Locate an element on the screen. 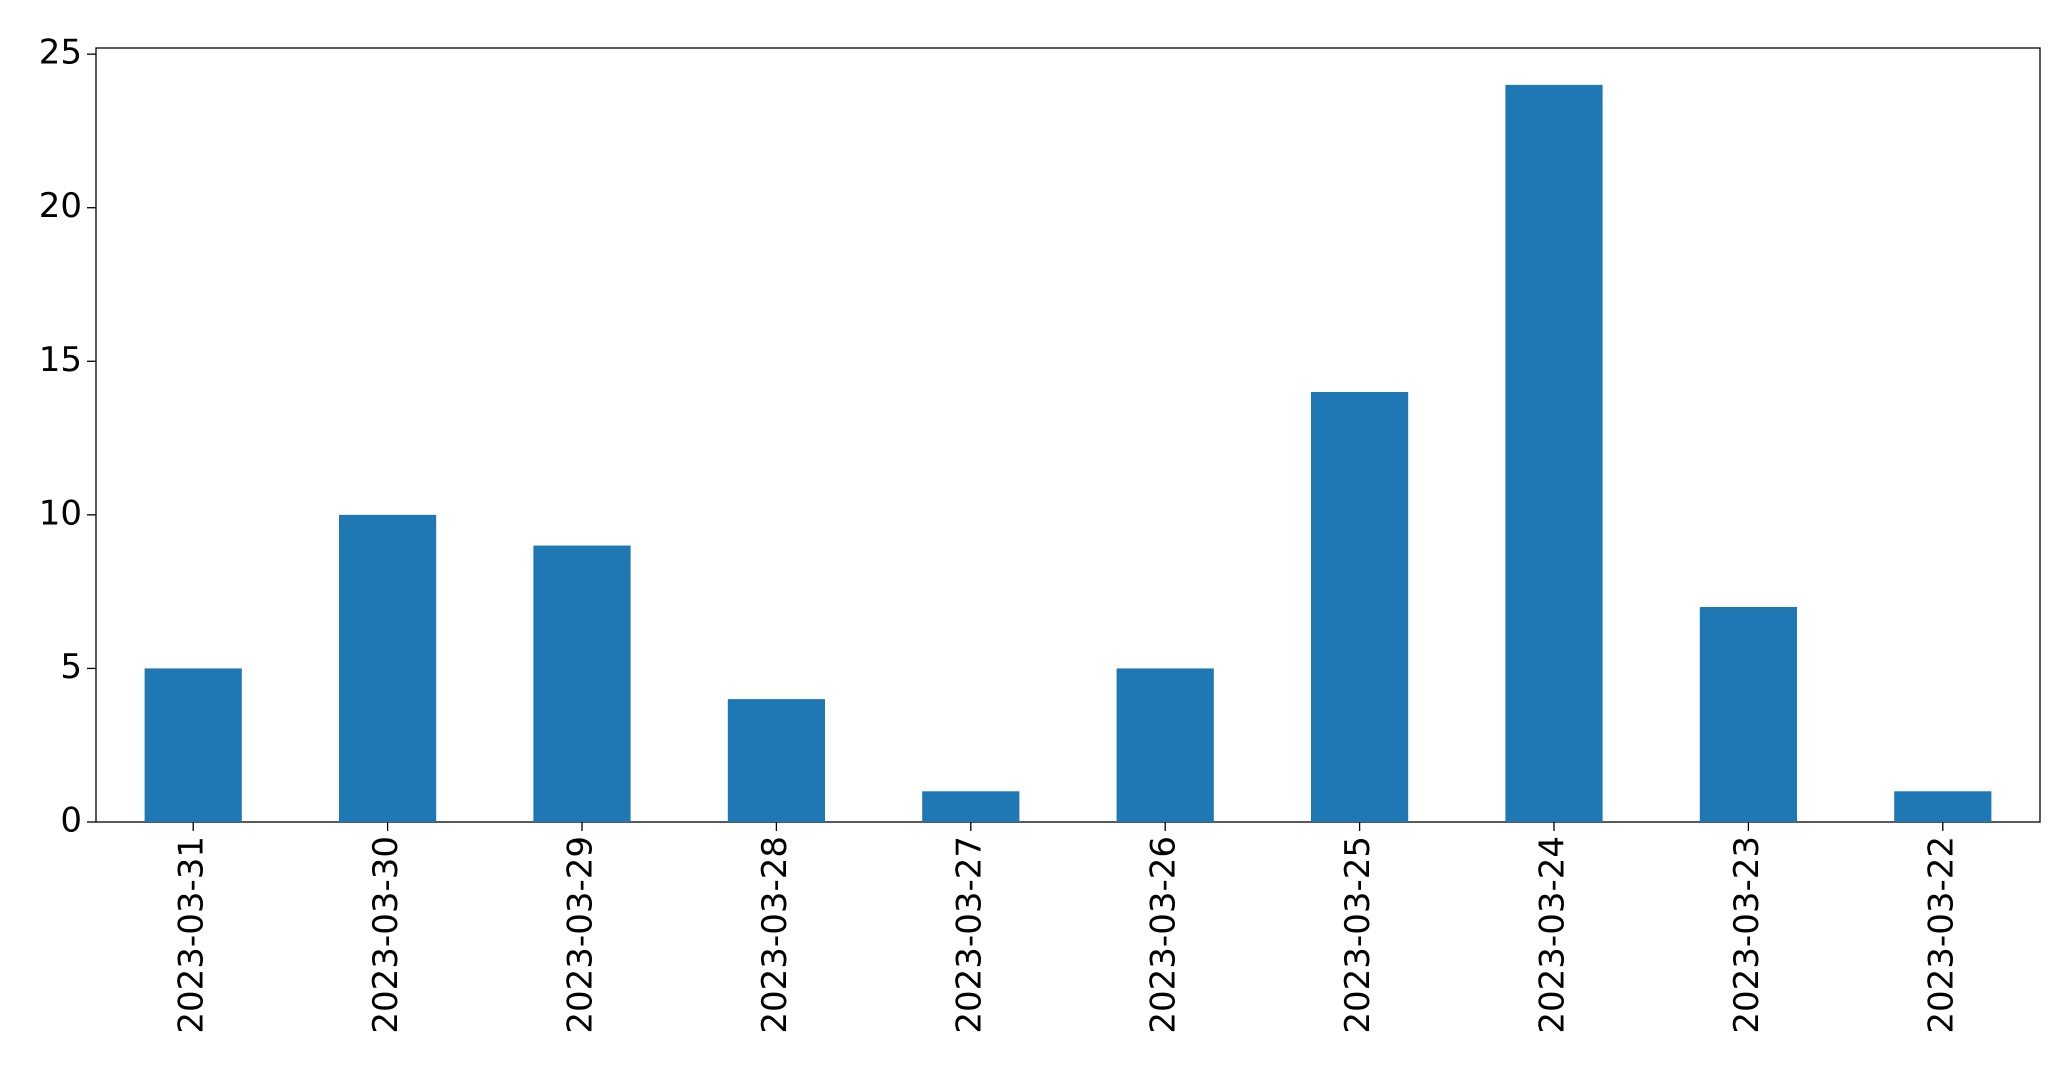 The height and width of the screenshot is (1069, 2071). y-tick-label: 0 is located at coordinates (71, 821).